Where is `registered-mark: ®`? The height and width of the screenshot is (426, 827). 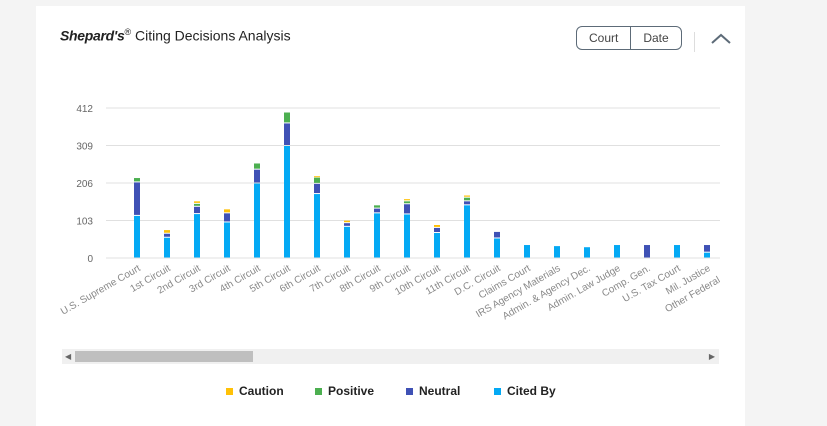
registered-mark: ® is located at coordinates (128, 32).